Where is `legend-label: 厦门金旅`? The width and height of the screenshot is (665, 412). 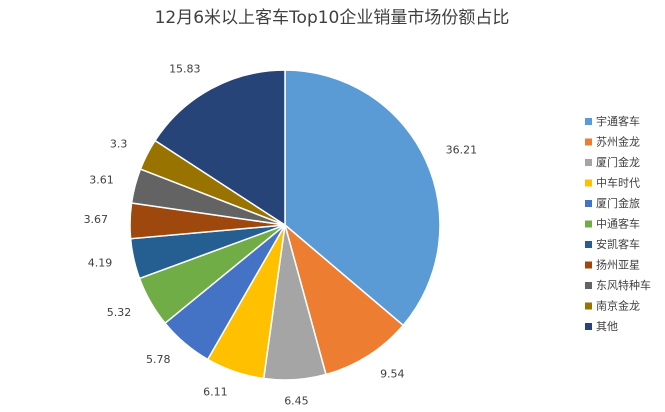
legend-label: 厦门金旅 is located at coordinates (618, 203).